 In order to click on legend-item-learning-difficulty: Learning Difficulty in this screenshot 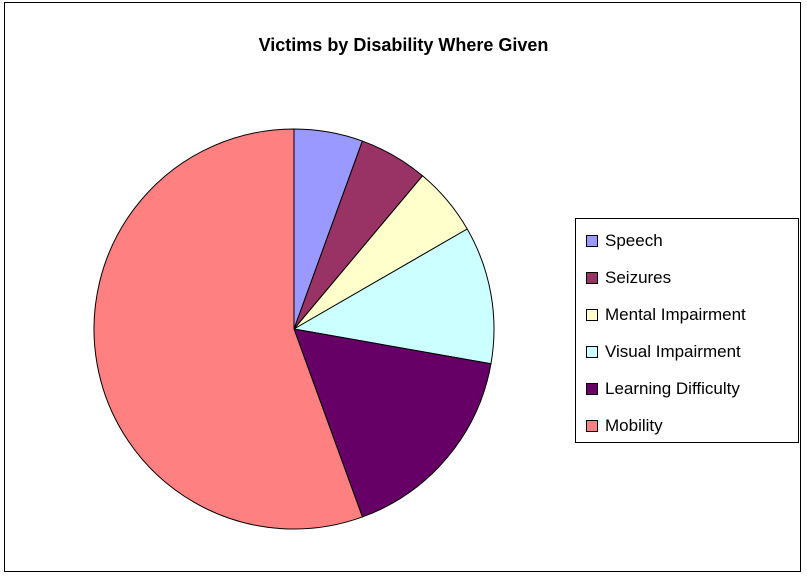, I will do `click(663, 389)`.